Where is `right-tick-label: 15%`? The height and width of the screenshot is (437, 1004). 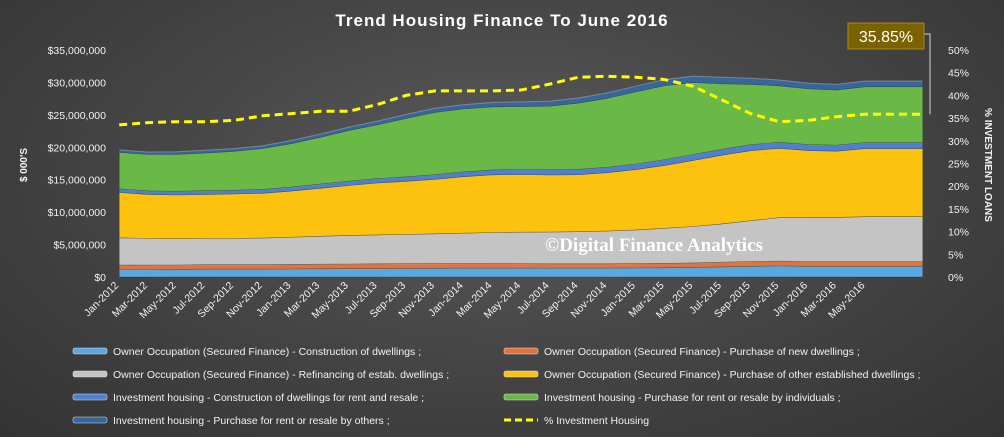
right-tick-label: 15% is located at coordinates (958, 210).